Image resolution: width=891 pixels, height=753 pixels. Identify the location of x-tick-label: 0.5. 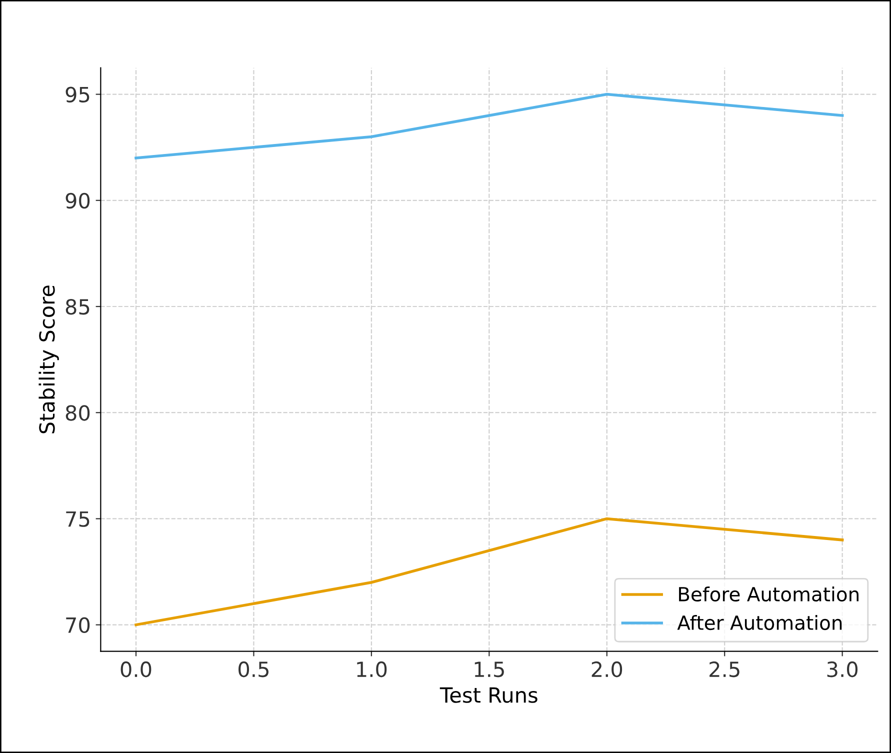
(253, 669).